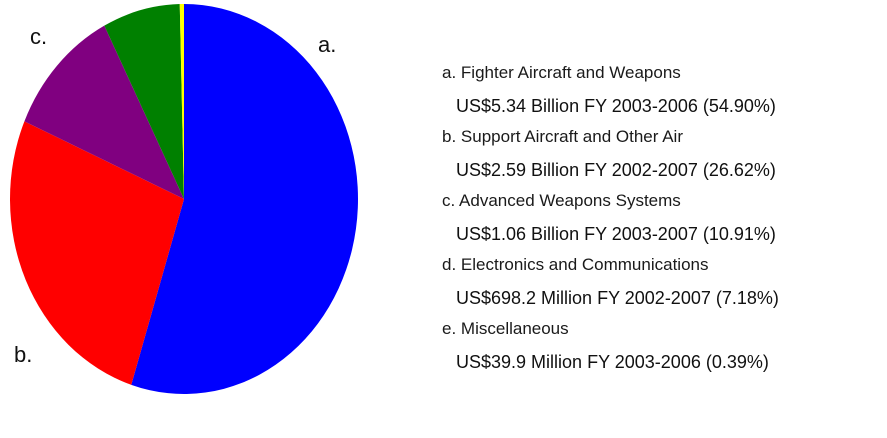 The height and width of the screenshot is (438, 887). I want to click on legend-letter: b., so click(449, 136).